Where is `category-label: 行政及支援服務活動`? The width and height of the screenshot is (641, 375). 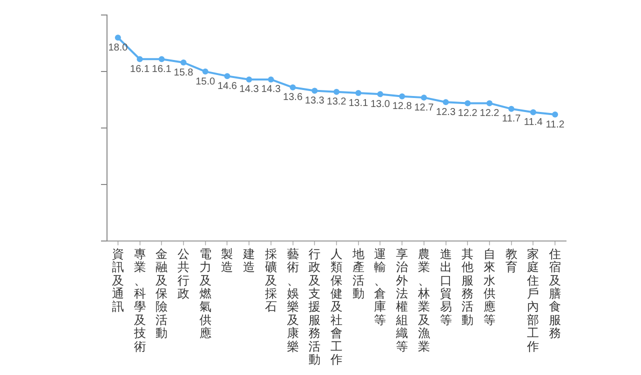 category-label: 行政及支援服務活動 is located at coordinates (314, 306).